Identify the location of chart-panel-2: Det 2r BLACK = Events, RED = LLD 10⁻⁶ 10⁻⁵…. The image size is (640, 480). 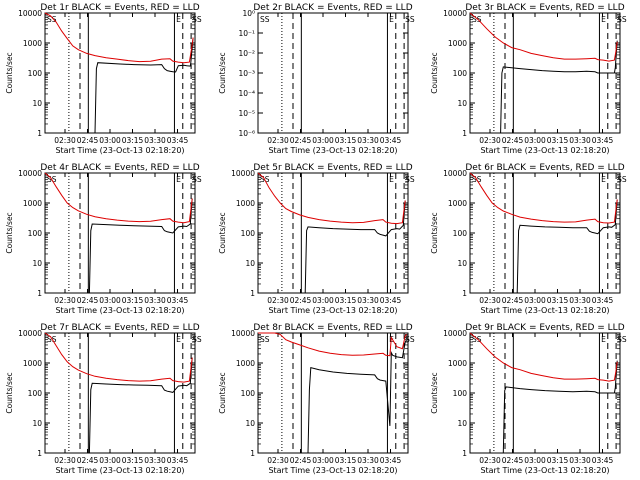
(316, 79).